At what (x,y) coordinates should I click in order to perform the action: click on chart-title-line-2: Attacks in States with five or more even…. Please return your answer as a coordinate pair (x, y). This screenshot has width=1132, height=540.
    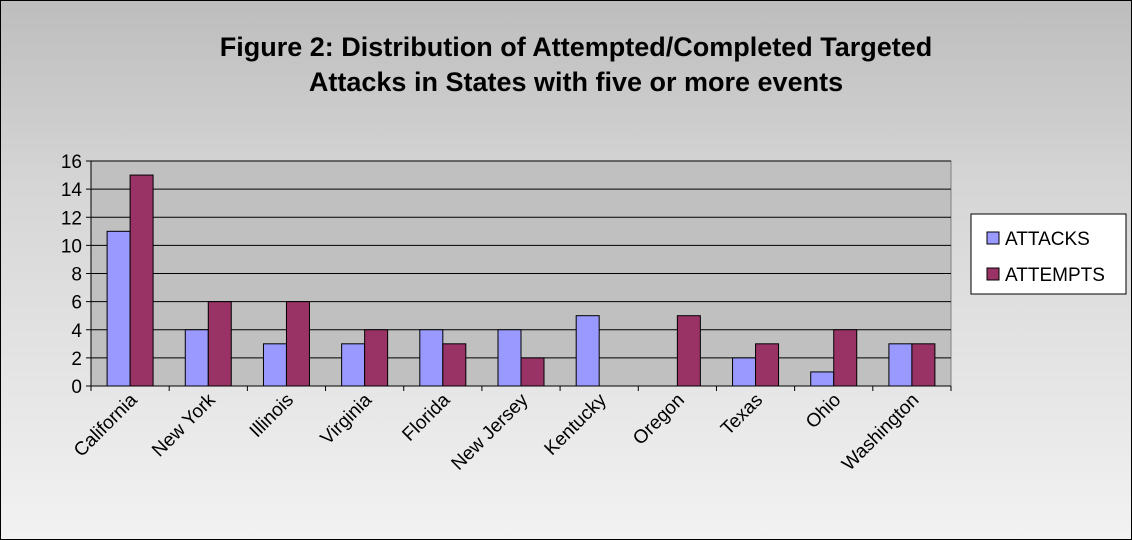
    Looking at the image, I should click on (576, 82).